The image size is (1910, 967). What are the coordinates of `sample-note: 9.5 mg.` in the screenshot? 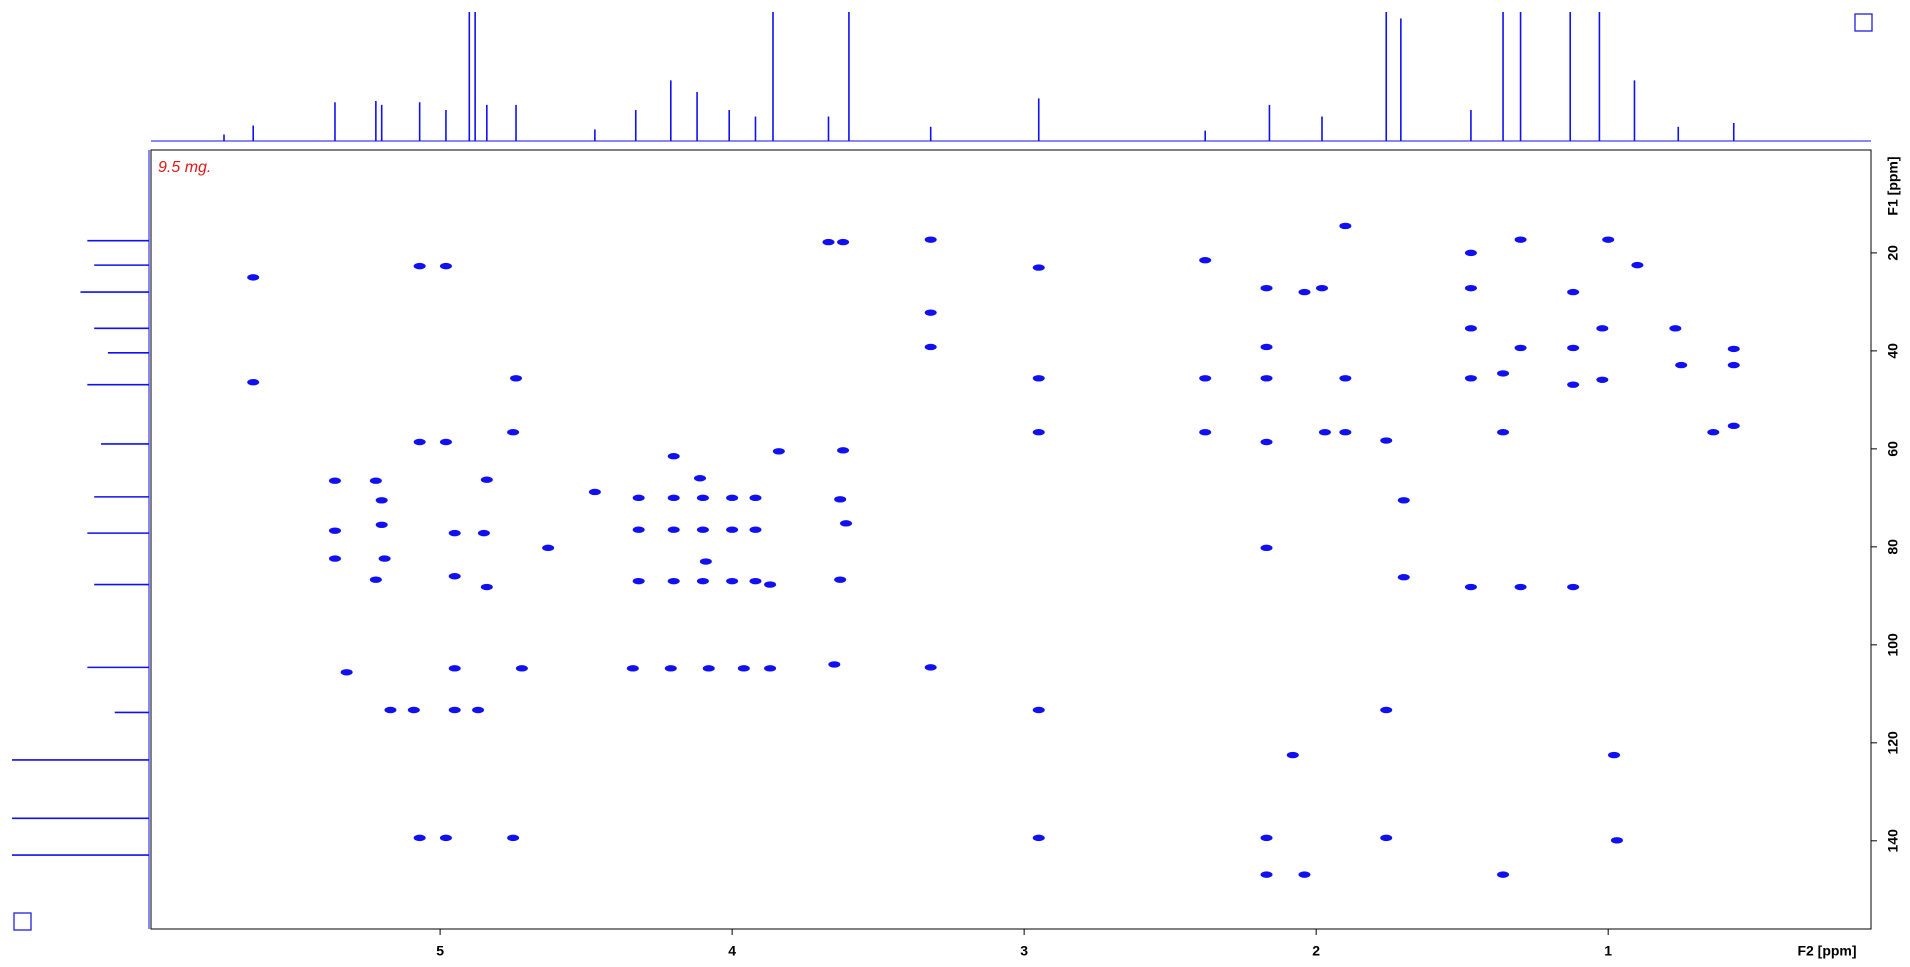 It's located at (184, 167).